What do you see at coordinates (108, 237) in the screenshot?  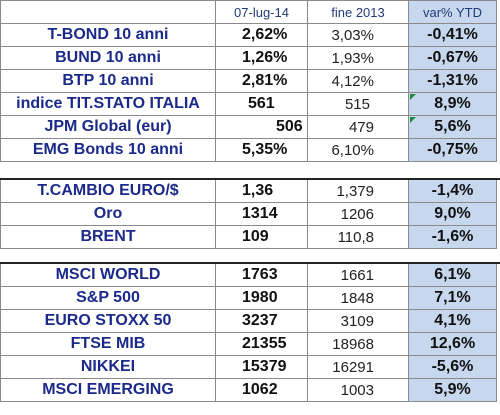 I see `row-name: BRENT` at bounding box center [108, 237].